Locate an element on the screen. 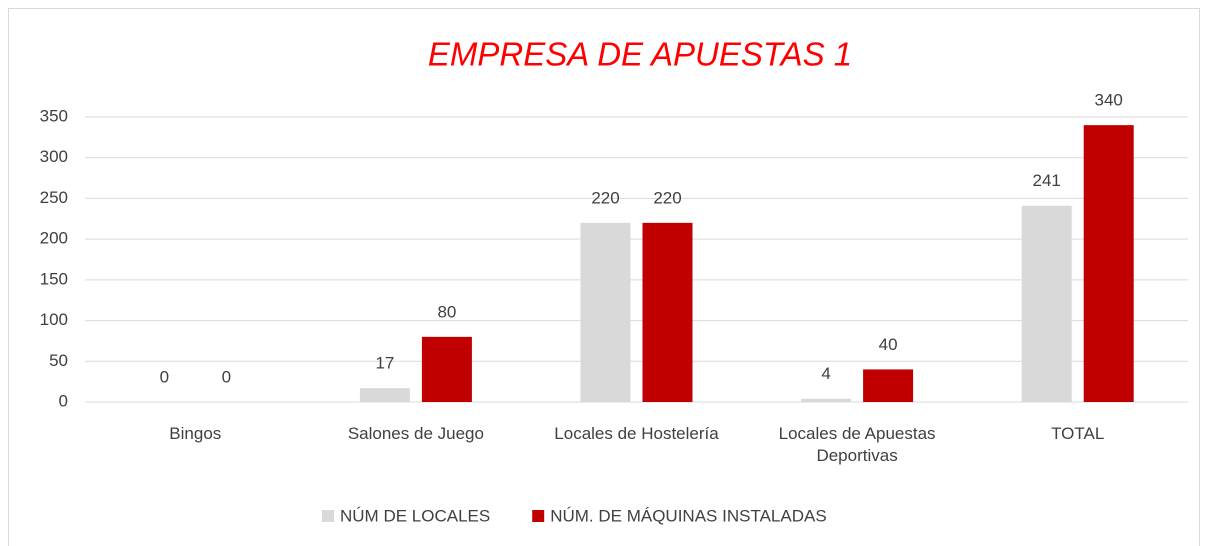 This screenshot has width=1206, height=546. chart-title: EMPRESA DE APUESTAS 1 is located at coordinates (640, 54).